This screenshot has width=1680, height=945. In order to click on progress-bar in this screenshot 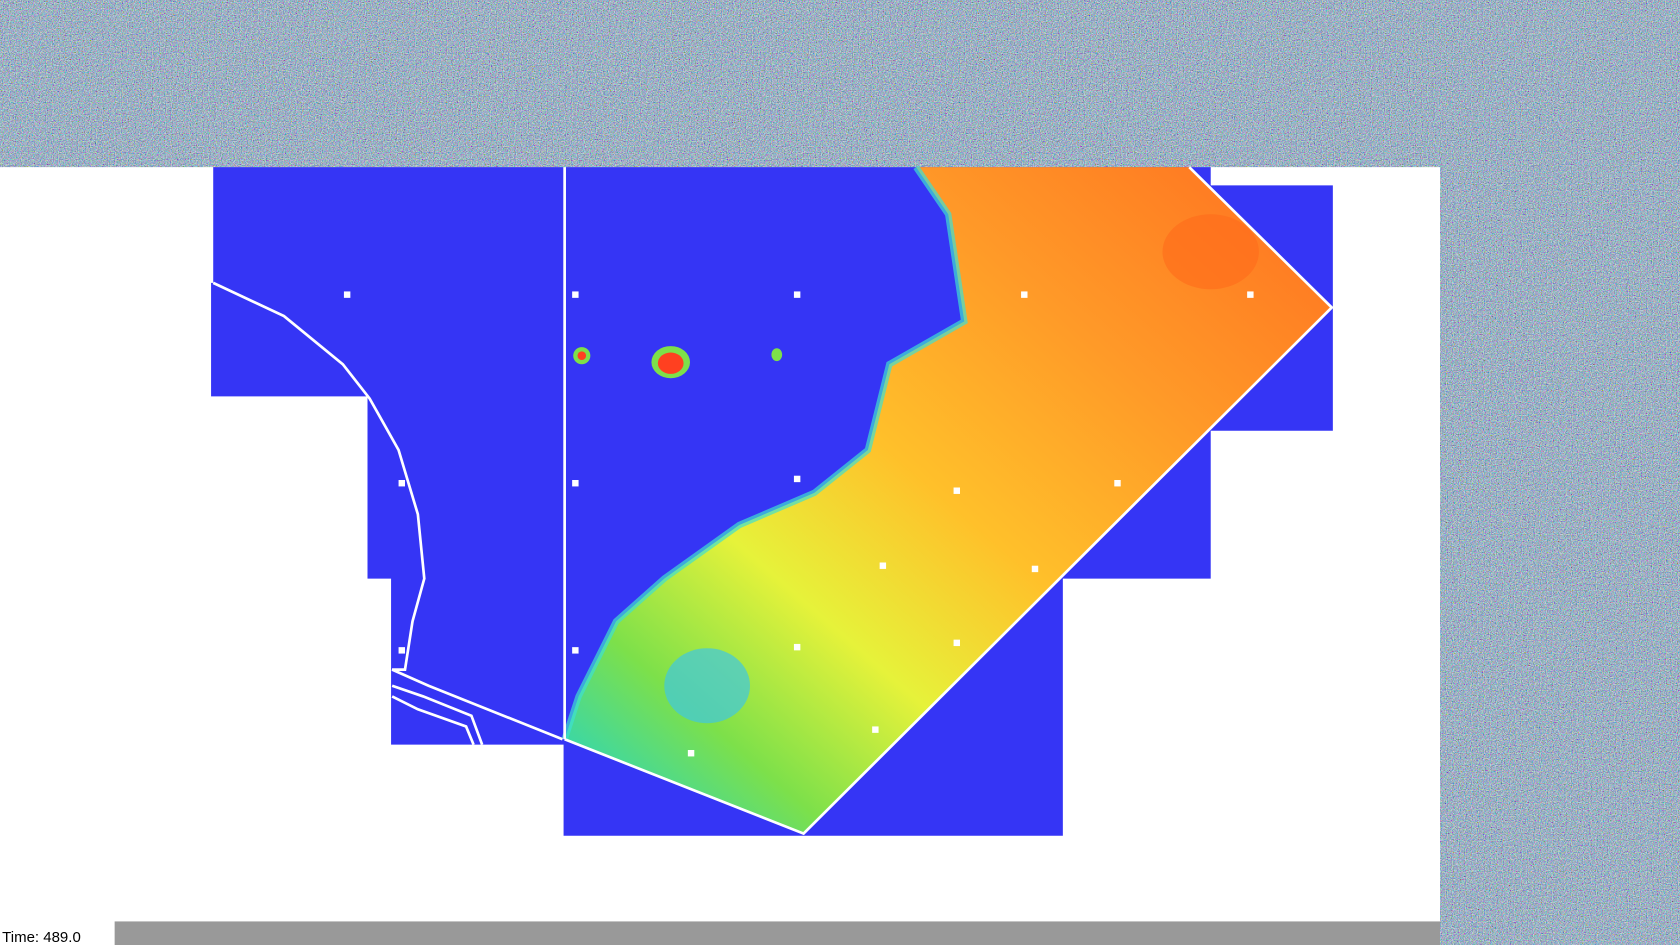, I will do `click(777, 933)`.